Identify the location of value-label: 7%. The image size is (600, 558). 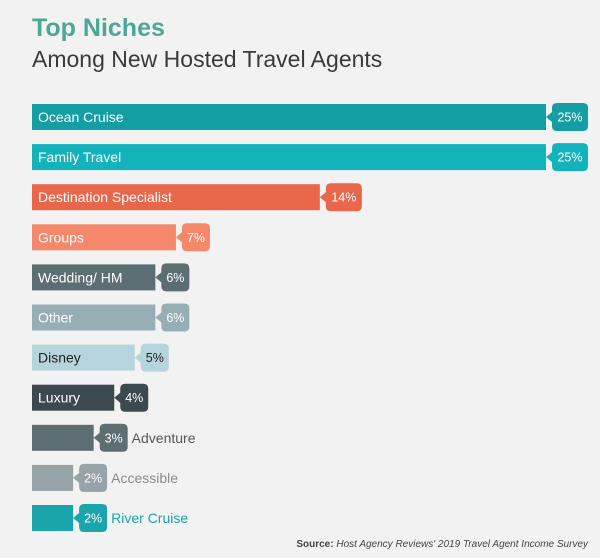
(196, 238).